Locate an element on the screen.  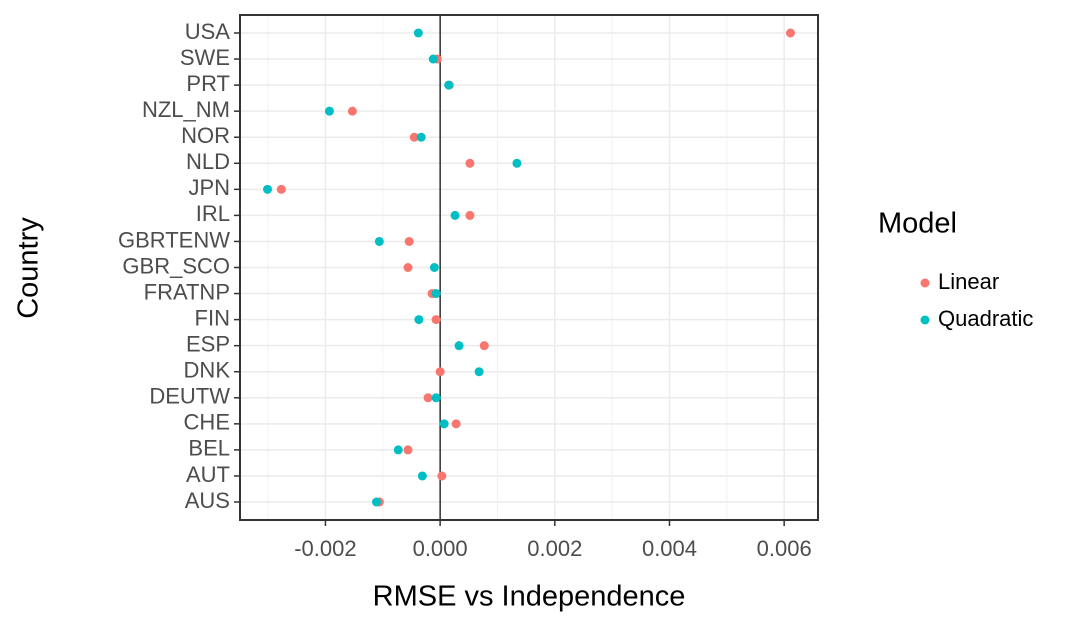
legend-title: Model is located at coordinates (917, 224).